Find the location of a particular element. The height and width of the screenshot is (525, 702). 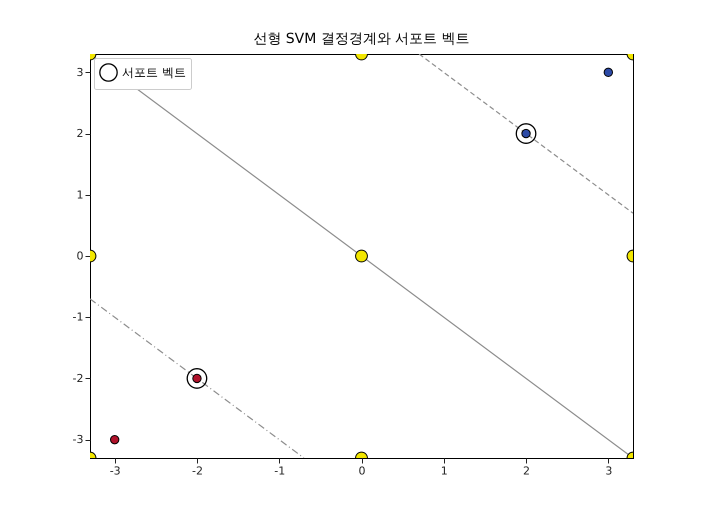

y-tick-label: 3 is located at coordinates (80, 72).